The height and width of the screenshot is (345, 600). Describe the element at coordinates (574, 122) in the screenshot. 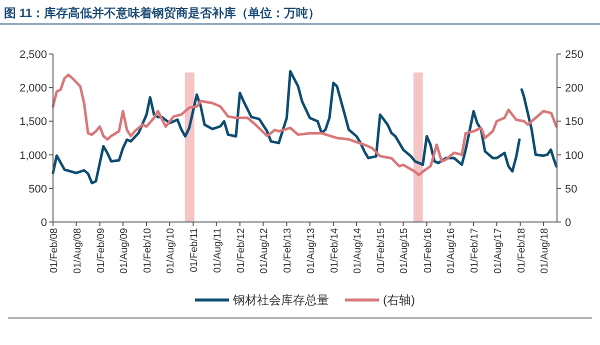

I see `y2-tick-label: 150` at that location.